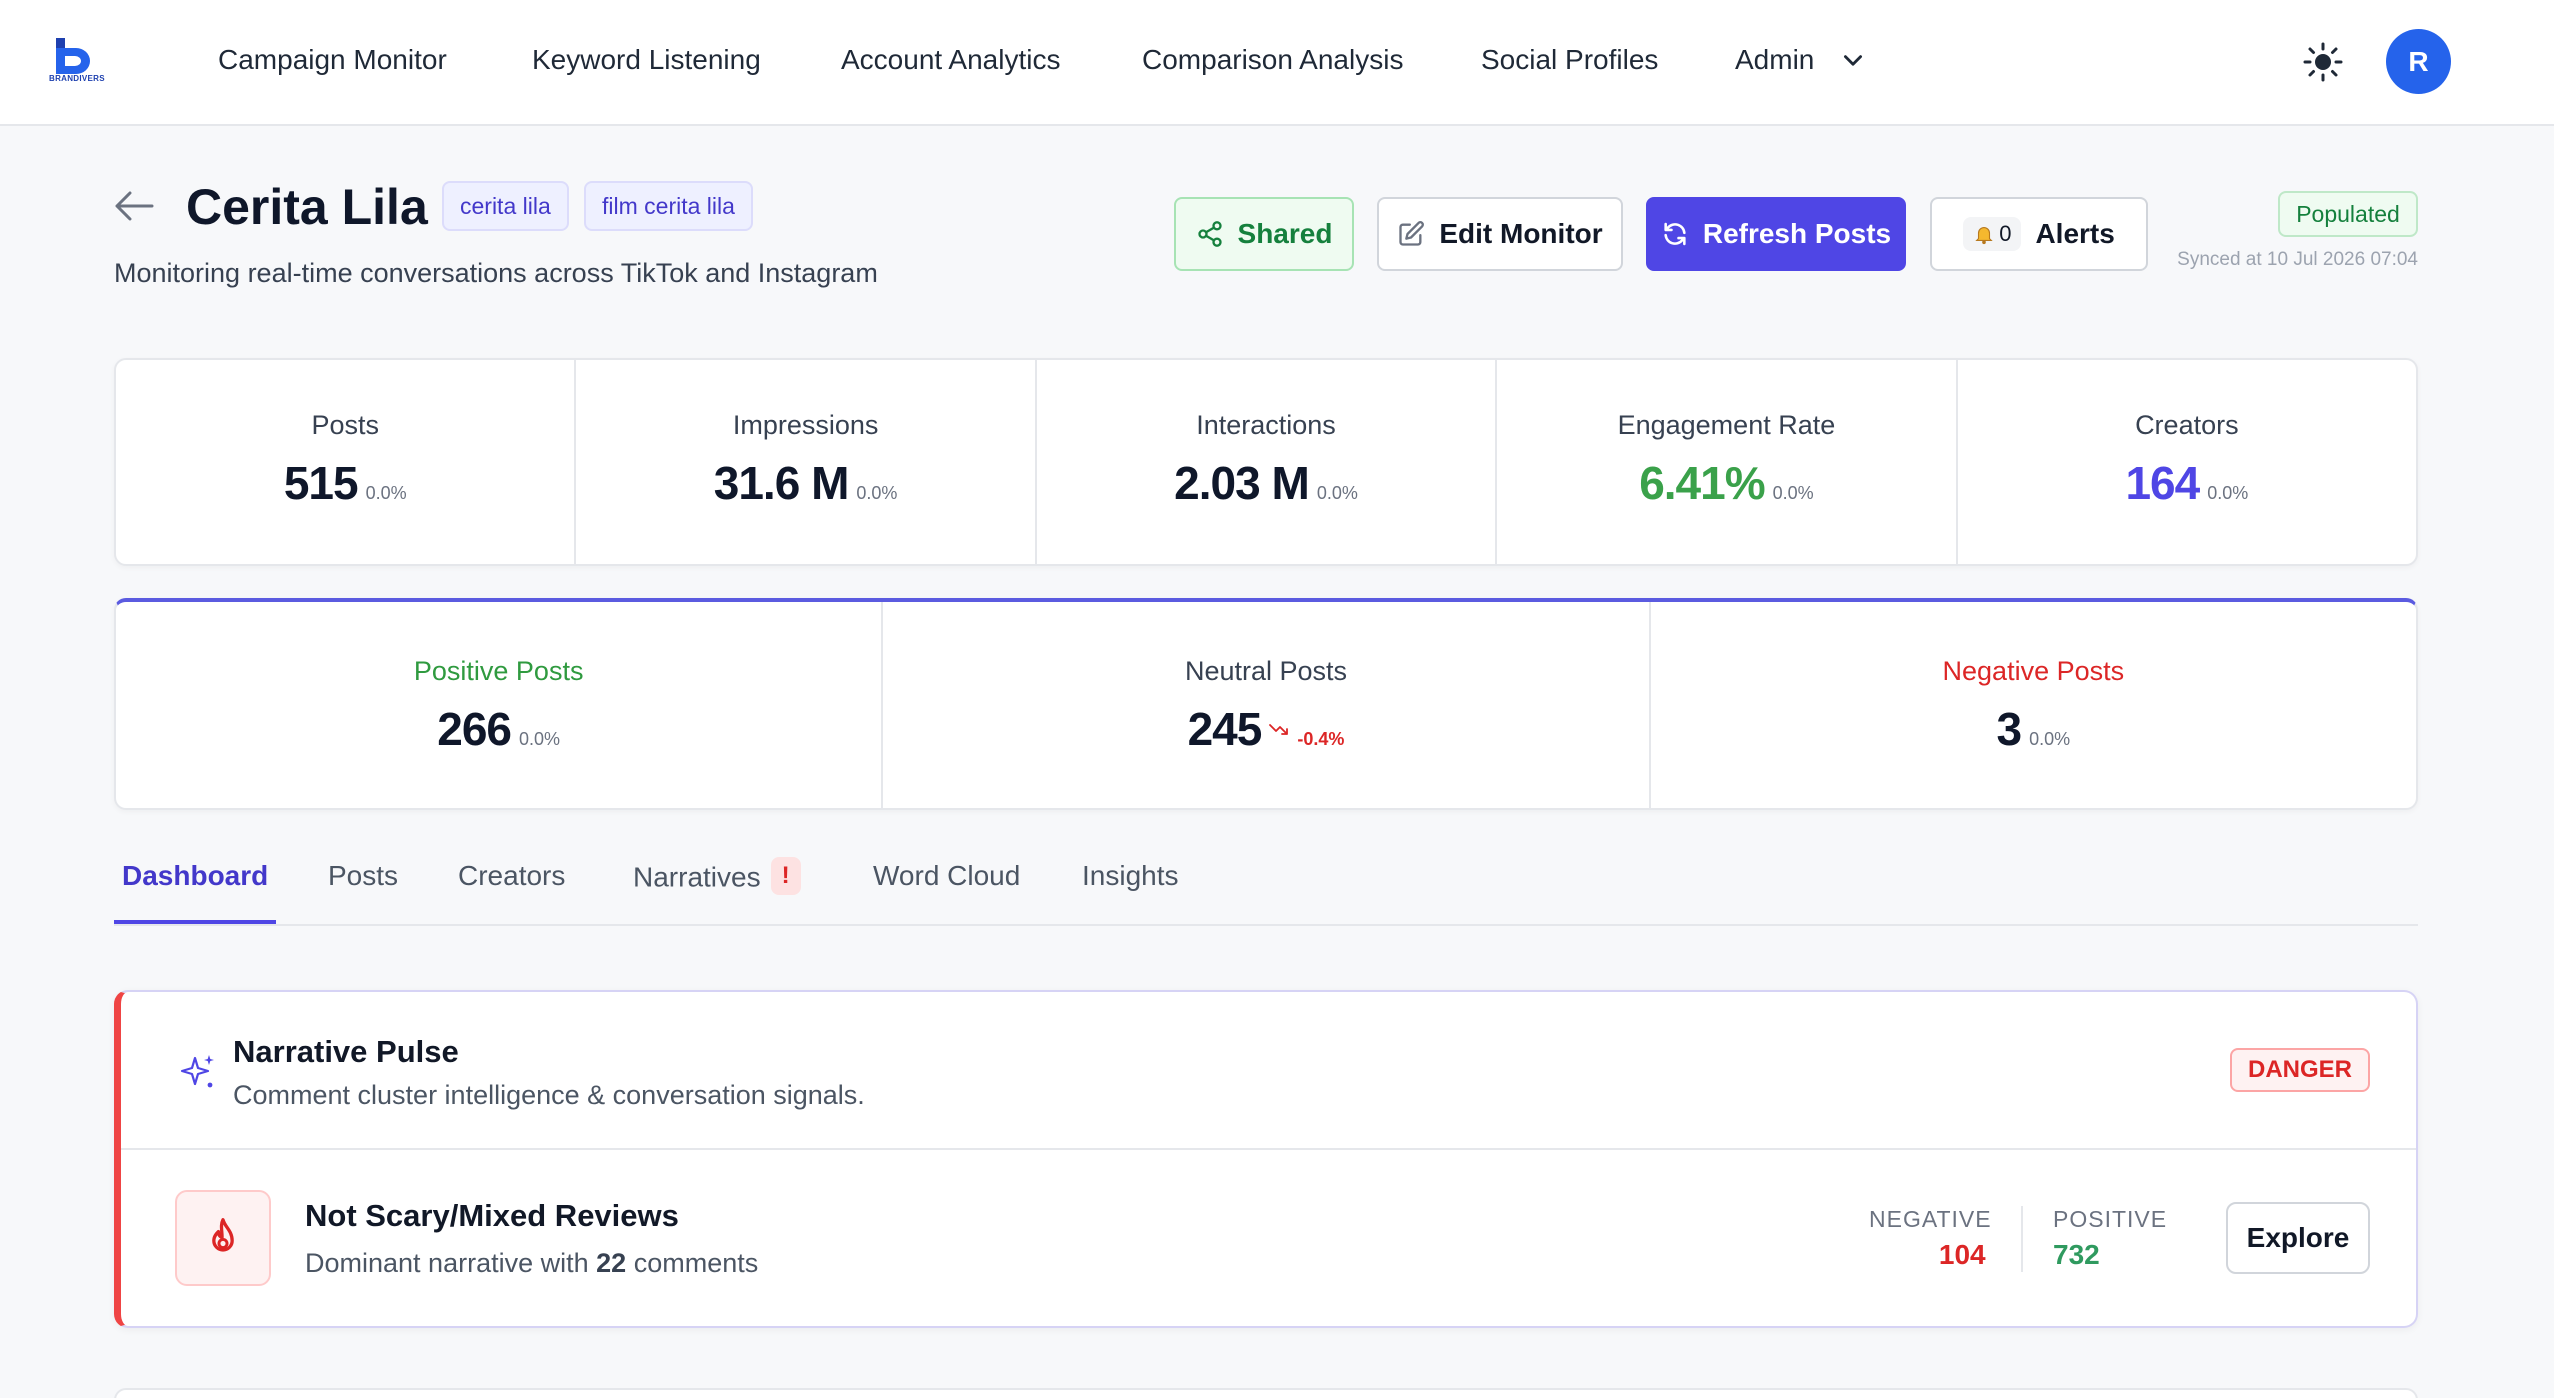 The image size is (2554, 1398). I want to click on share-icon, so click(1209, 234).